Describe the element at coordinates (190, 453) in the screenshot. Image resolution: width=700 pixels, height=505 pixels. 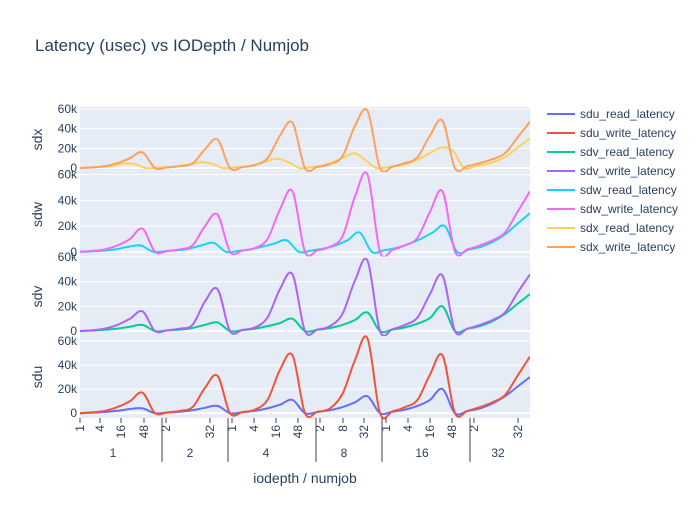
I see `x-group-label: 2` at that location.